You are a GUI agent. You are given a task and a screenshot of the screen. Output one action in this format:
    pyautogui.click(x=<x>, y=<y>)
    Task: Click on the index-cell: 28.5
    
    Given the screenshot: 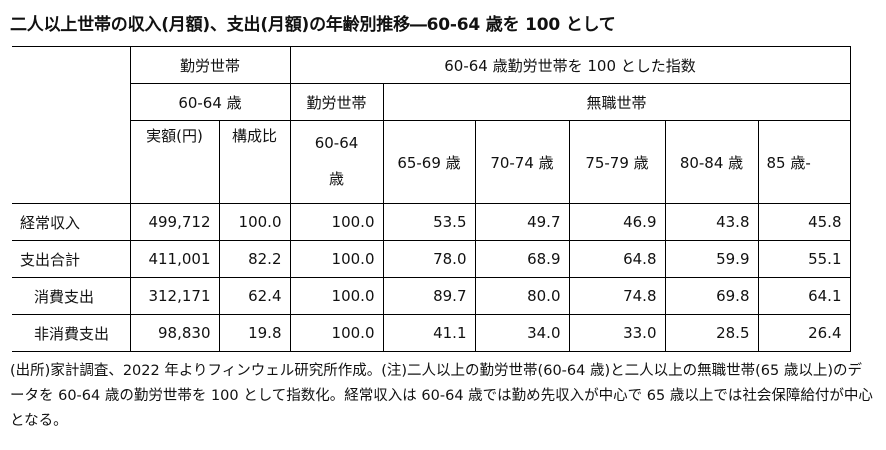 What is the action you would take?
    pyautogui.click(x=711, y=333)
    